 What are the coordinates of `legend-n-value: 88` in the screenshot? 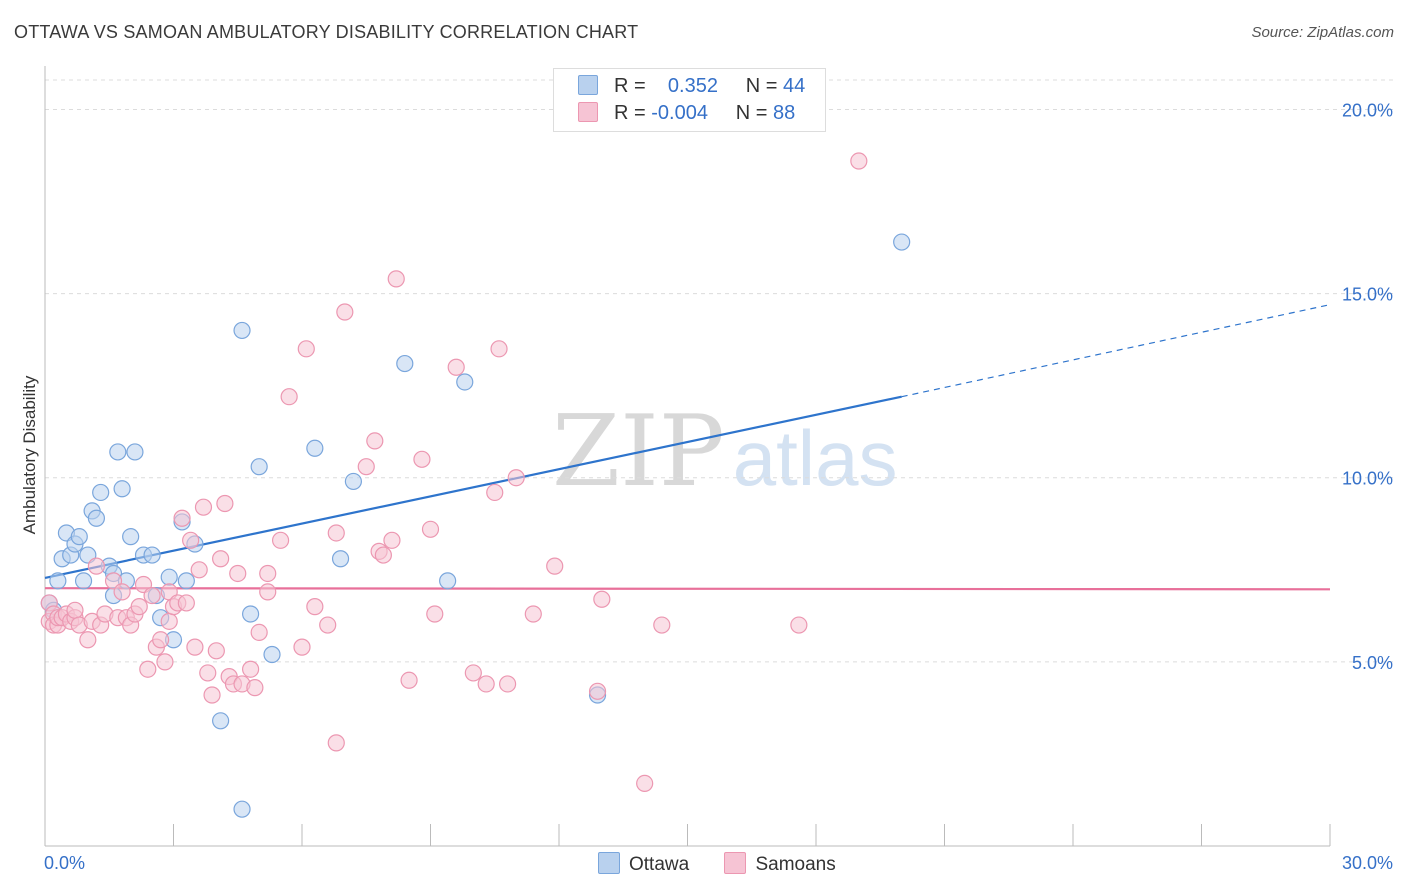 It's located at (784, 113).